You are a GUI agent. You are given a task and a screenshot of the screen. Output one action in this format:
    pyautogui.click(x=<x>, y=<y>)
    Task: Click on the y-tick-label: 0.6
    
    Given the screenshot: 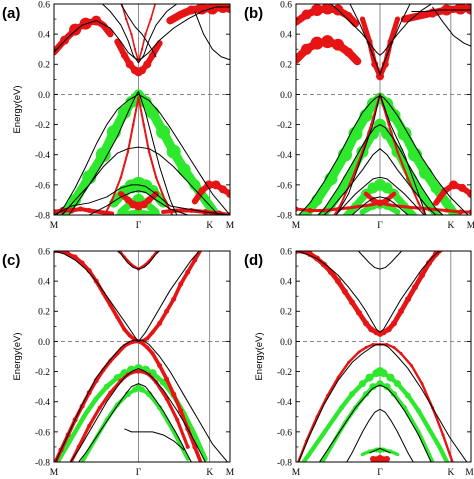 What is the action you would take?
    pyautogui.click(x=286, y=252)
    